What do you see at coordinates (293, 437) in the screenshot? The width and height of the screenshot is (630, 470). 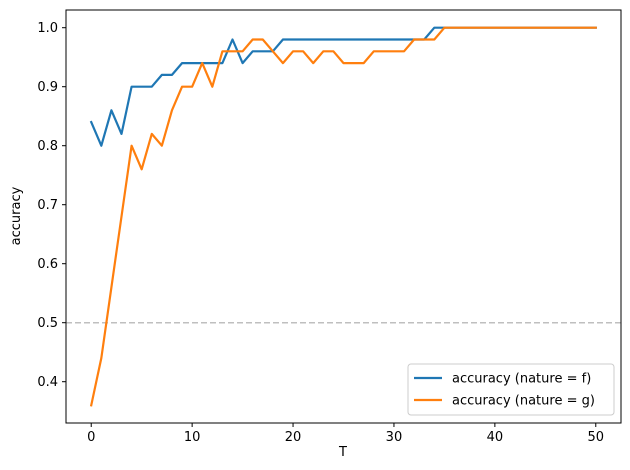 I see `x-tick-label: 20` at bounding box center [293, 437].